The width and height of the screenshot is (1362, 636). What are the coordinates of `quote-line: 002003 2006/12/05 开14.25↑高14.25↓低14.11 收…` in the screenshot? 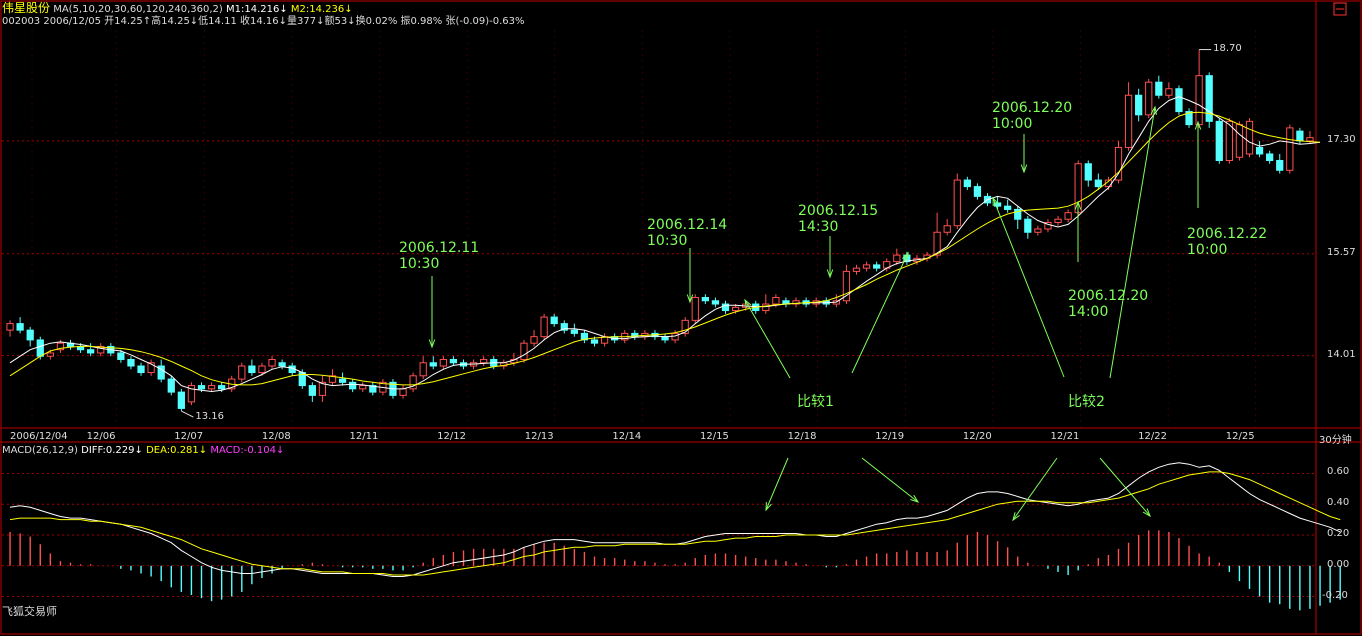 It's located at (263, 21).